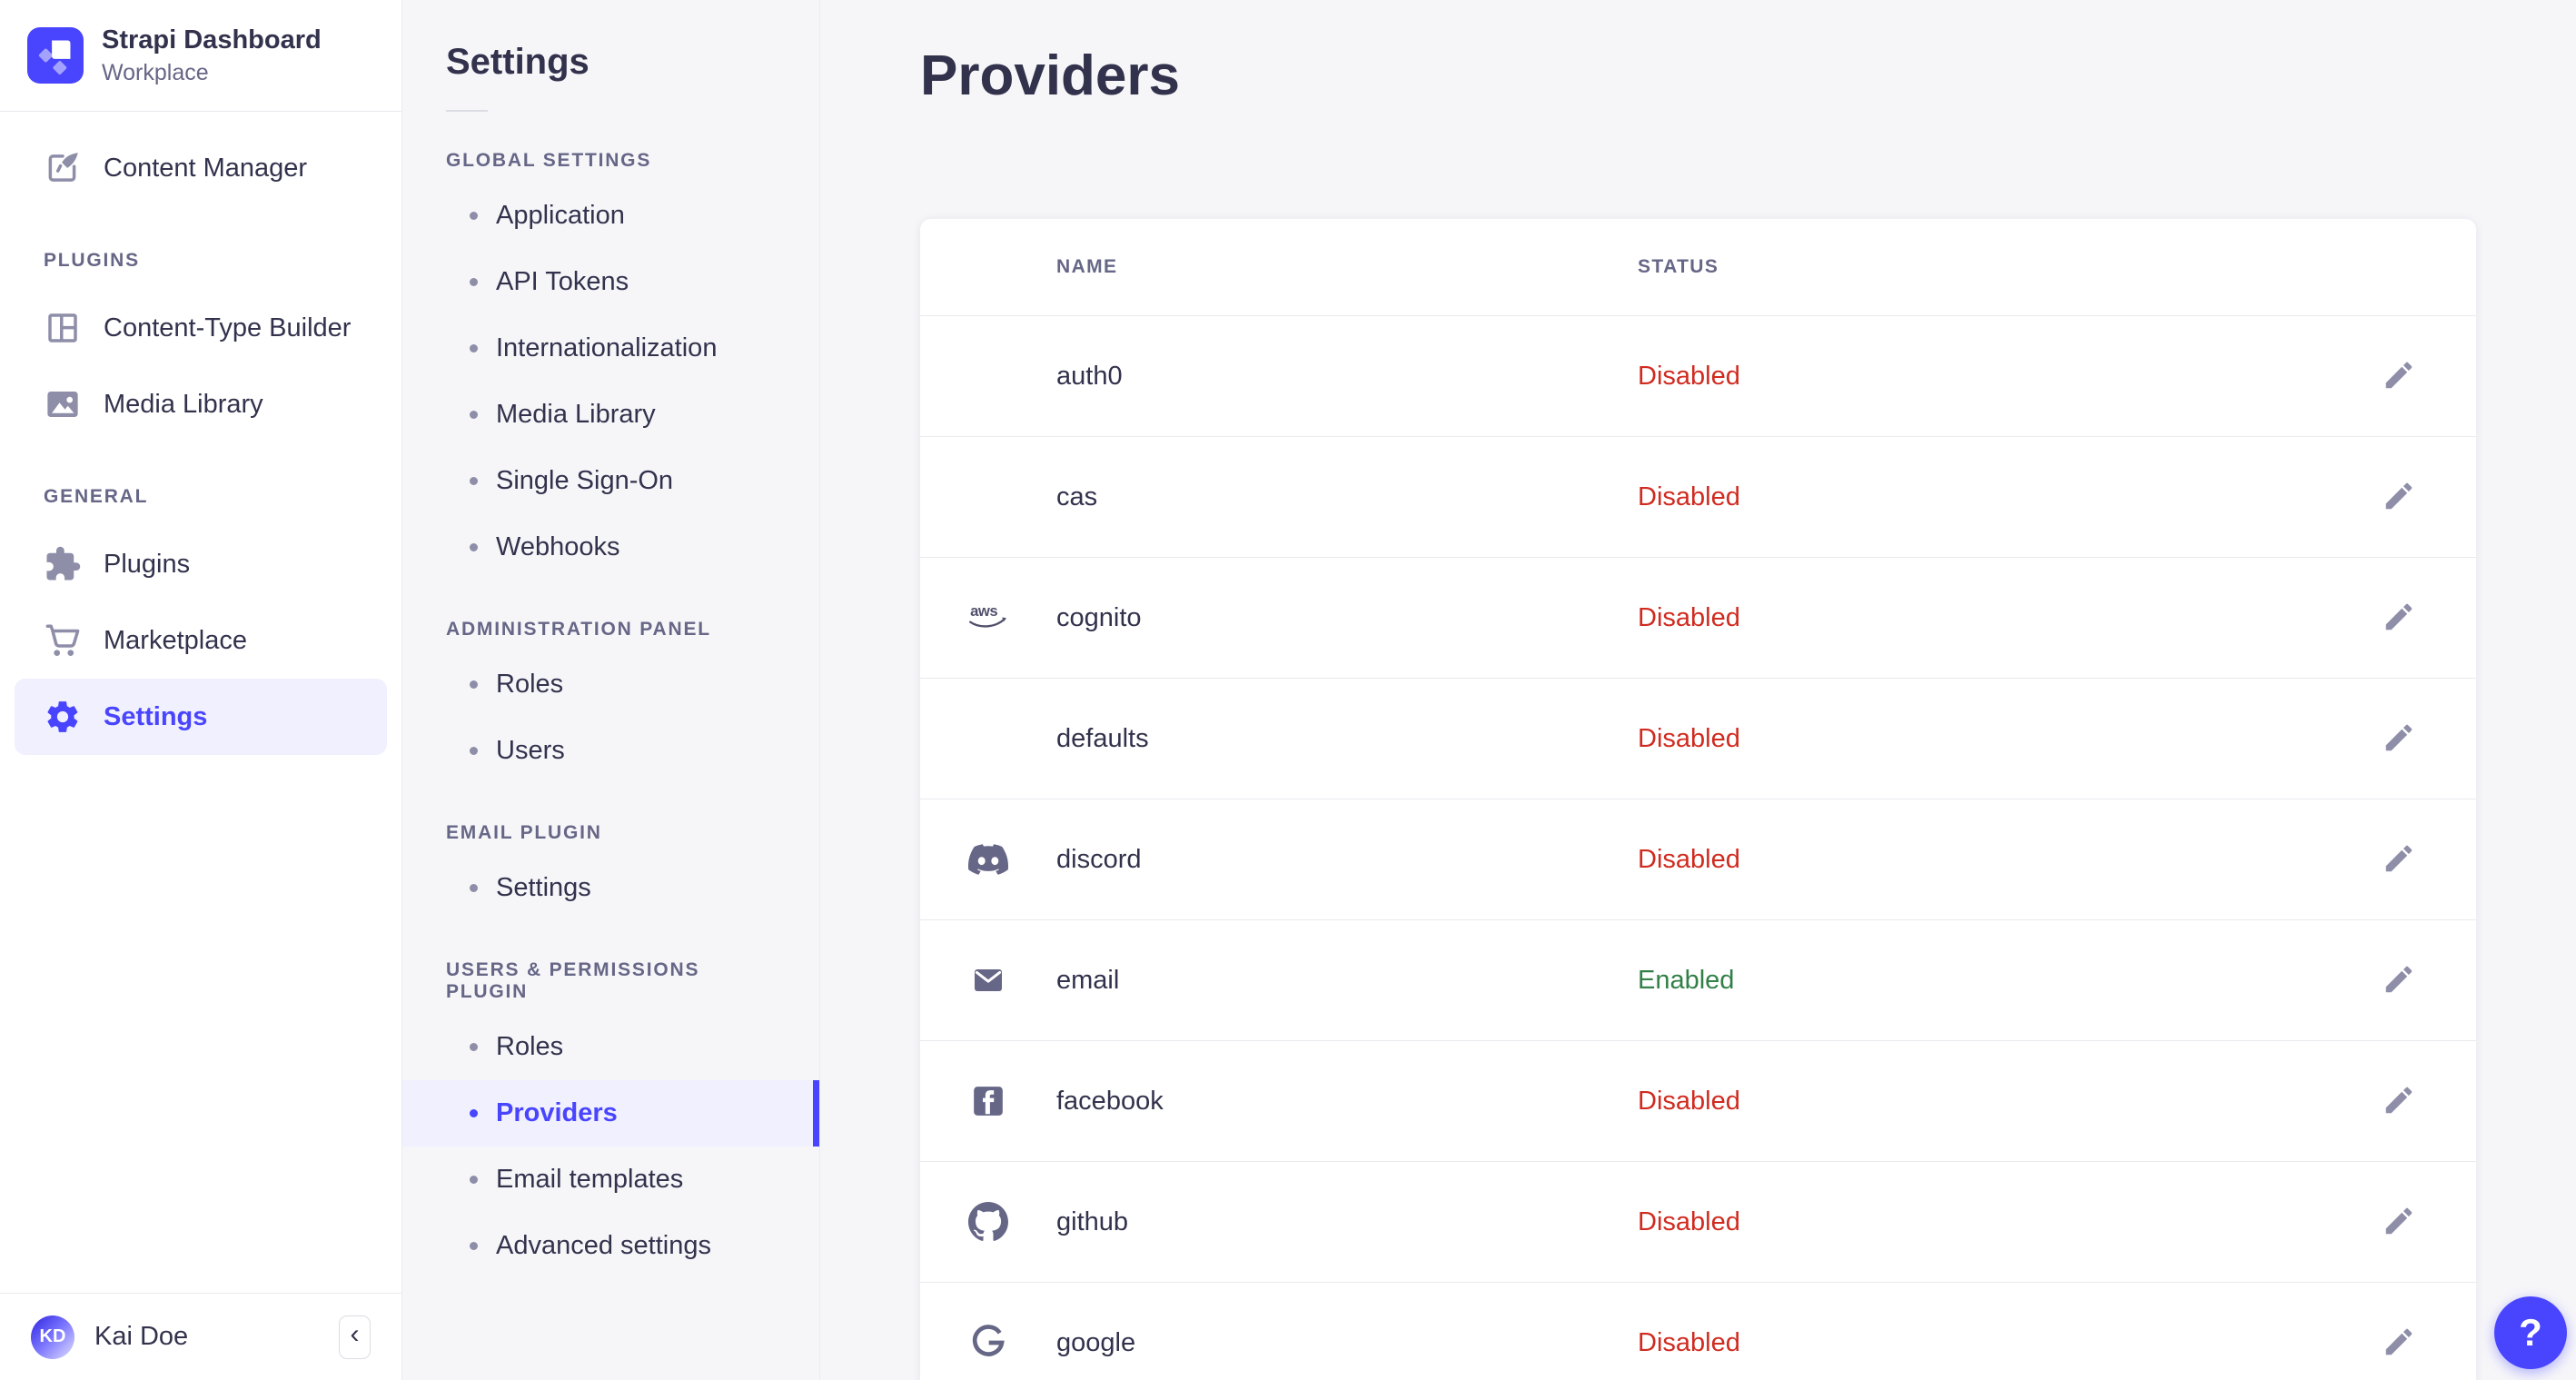 Image resolution: width=2576 pixels, height=1380 pixels. What do you see at coordinates (610, 481) in the screenshot?
I see `subnav-item-single-sign-on: Single Sign-On` at bounding box center [610, 481].